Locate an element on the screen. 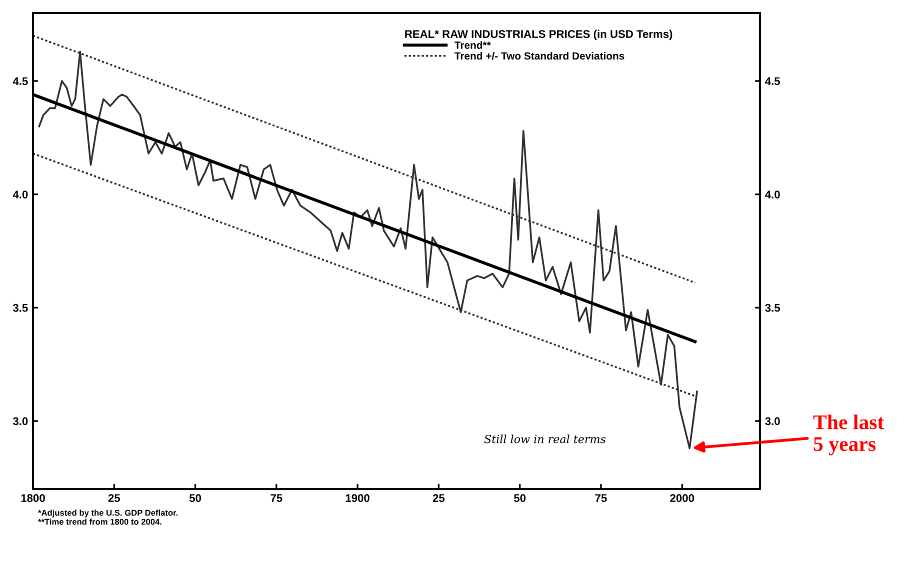 The image size is (915, 571). x-tick-label: 1900 is located at coordinates (358, 498).